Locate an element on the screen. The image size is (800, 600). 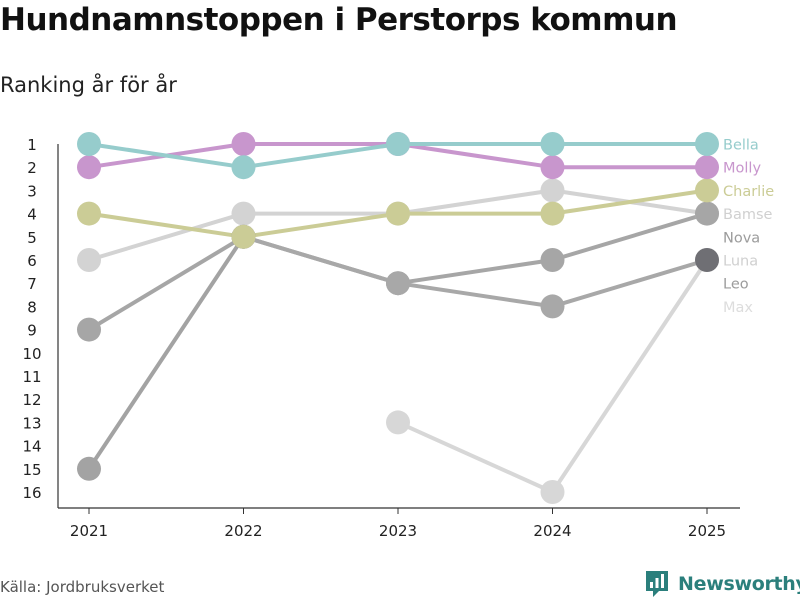
y-tick-label: 4 is located at coordinates (32, 215).